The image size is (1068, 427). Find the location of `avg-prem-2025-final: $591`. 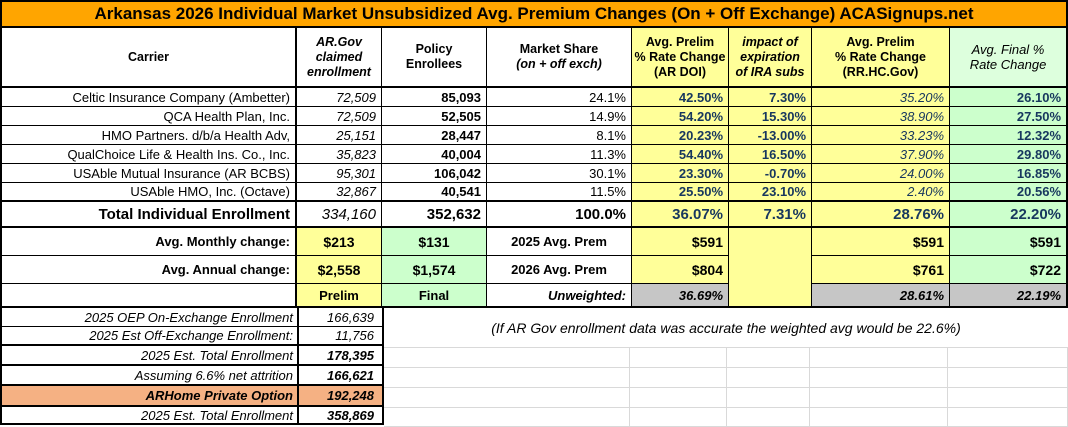

avg-prem-2025-final: $591 is located at coordinates (1008, 242).